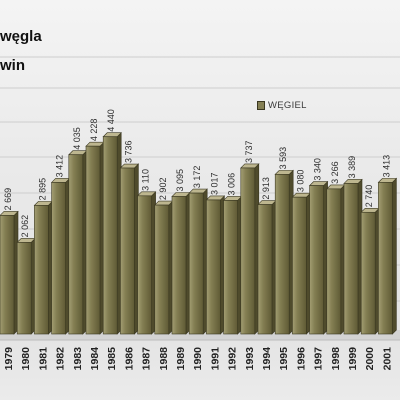  I want to click on x-tick-label-1986: 1986, so click(129, 359).